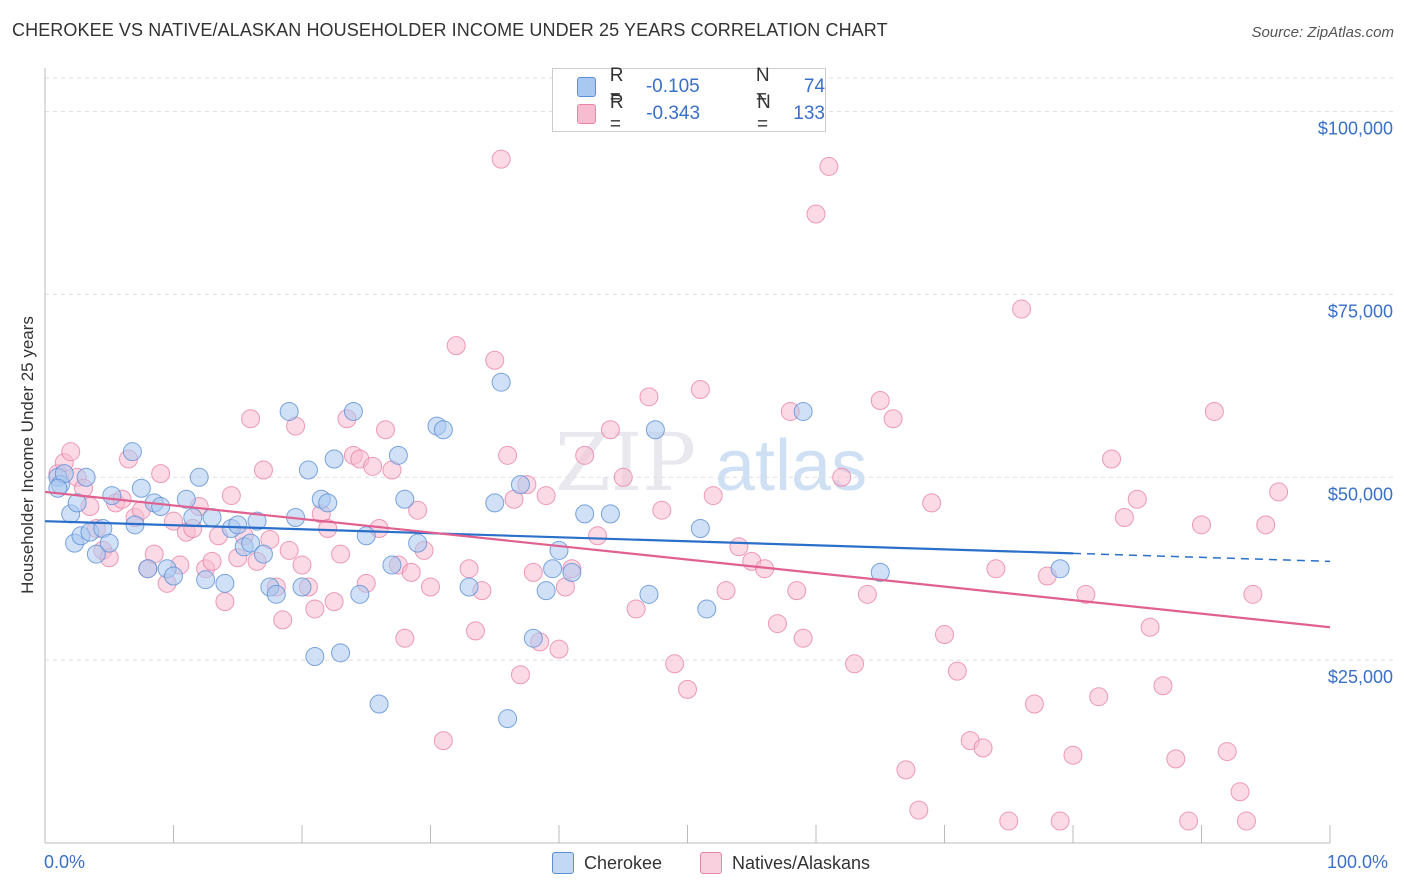 This screenshot has width=1406, height=892. What do you see at coordinates (563, 863) in the screenshot?
I see `bottom-legend-swatch-cherokee` at bounding box center [563, 863].